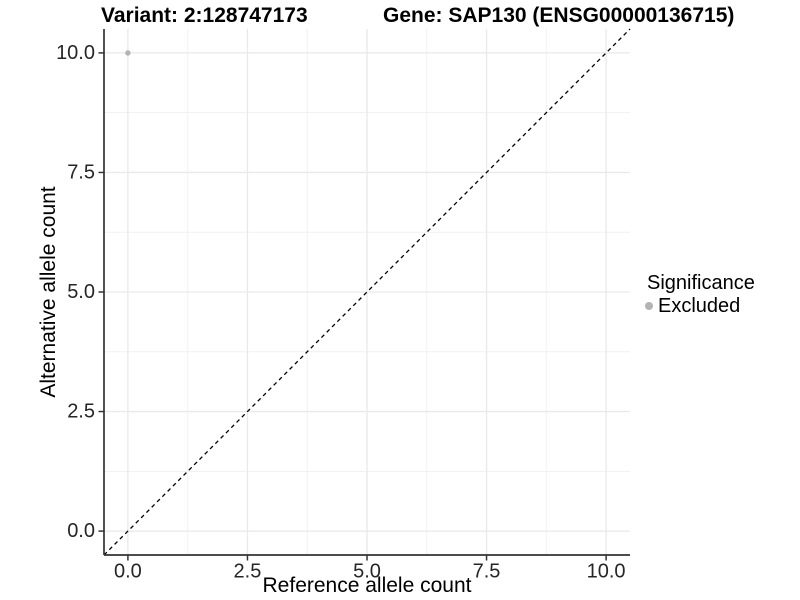 This screenshot has width=800, height=600. Describe the element at coordinates (367, 572) in the screenshot. I see `x-tick-label: 5.0` at that location.